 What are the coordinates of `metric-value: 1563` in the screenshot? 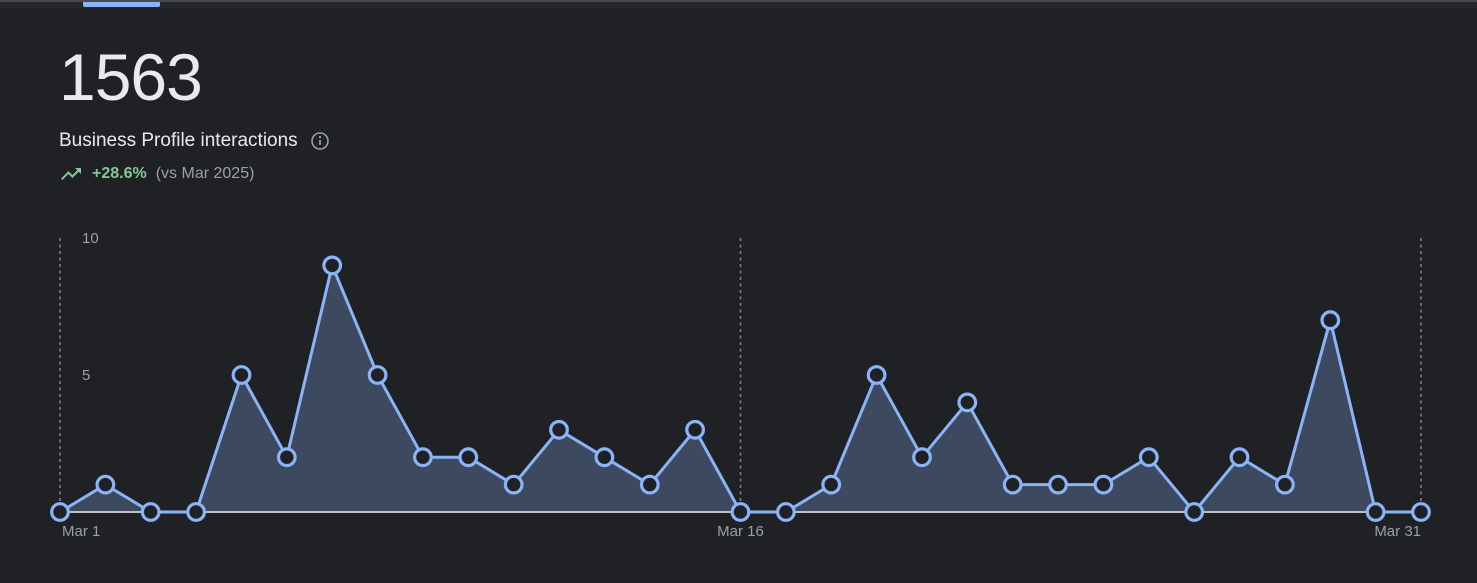 It's located at (131, 77).